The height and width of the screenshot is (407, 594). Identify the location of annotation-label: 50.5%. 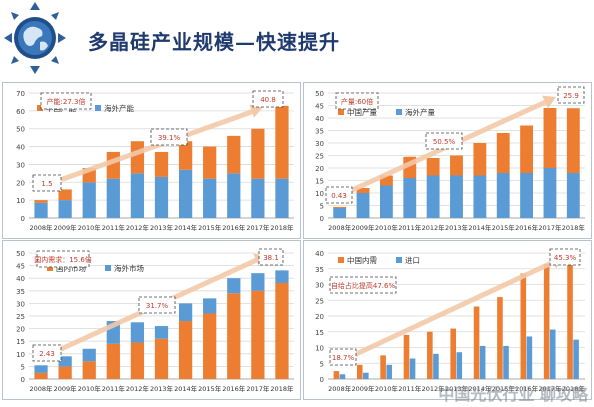
(444, 142).